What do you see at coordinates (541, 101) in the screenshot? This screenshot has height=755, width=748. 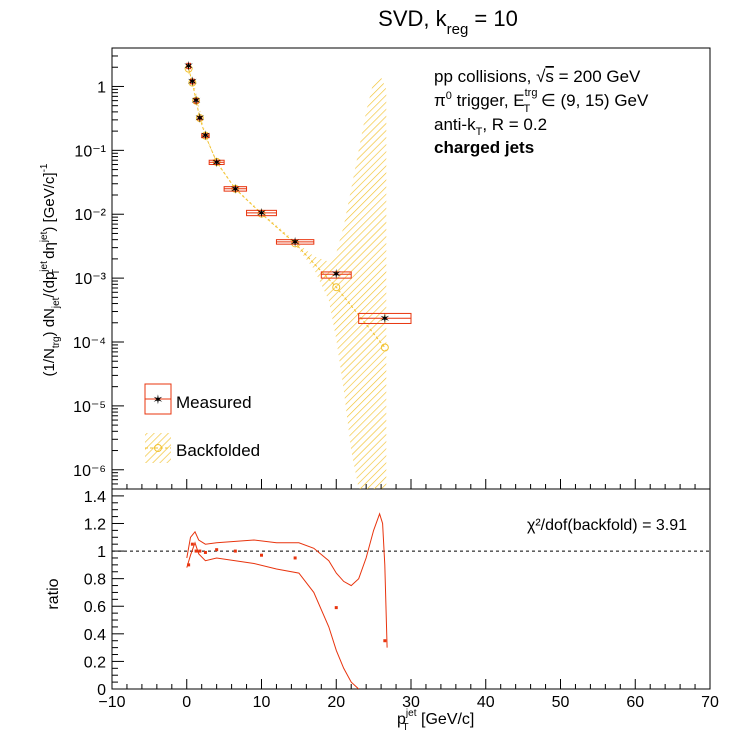 I see `info-line-trigger: π0 trigger, Etrg T ∈ (9, 15) GeV` at bounding box center [541, 101].